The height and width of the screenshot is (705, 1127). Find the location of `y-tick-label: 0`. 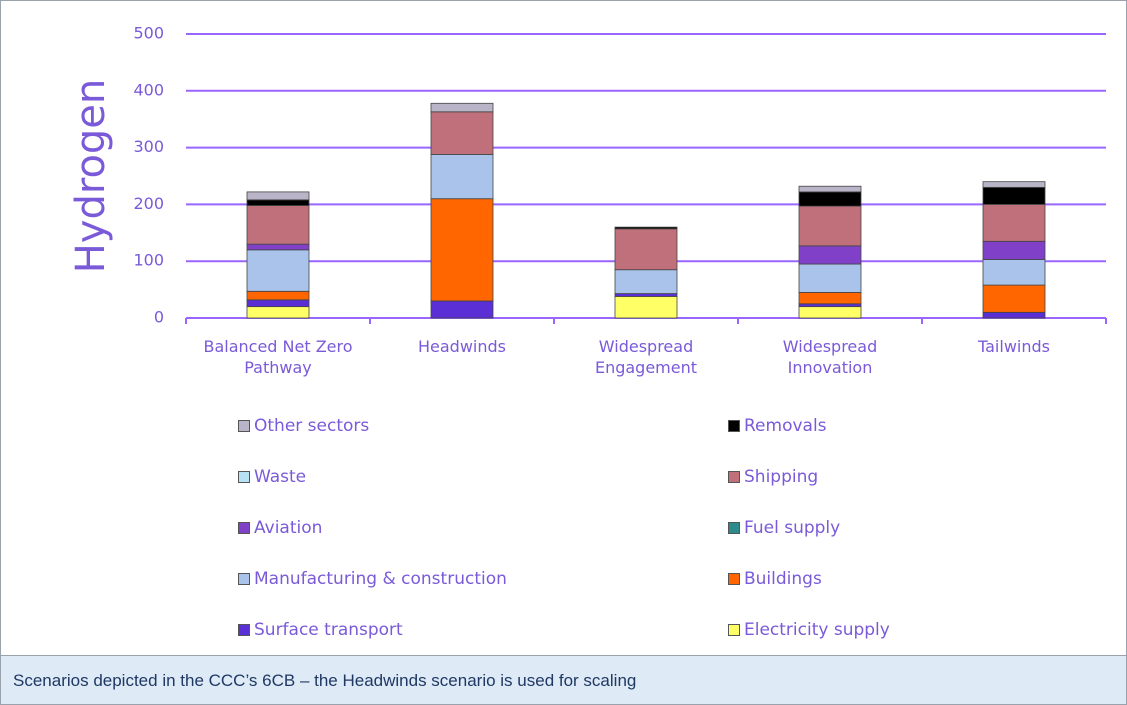

y-tick-label: 0 is located at coordinates (159, 317).